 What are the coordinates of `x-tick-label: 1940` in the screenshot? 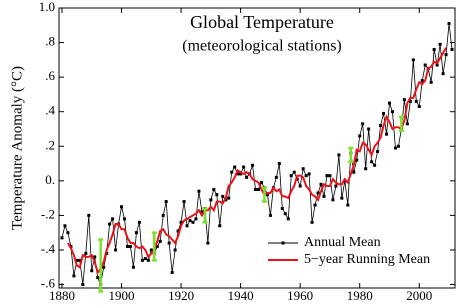 It's located at (241, 295).